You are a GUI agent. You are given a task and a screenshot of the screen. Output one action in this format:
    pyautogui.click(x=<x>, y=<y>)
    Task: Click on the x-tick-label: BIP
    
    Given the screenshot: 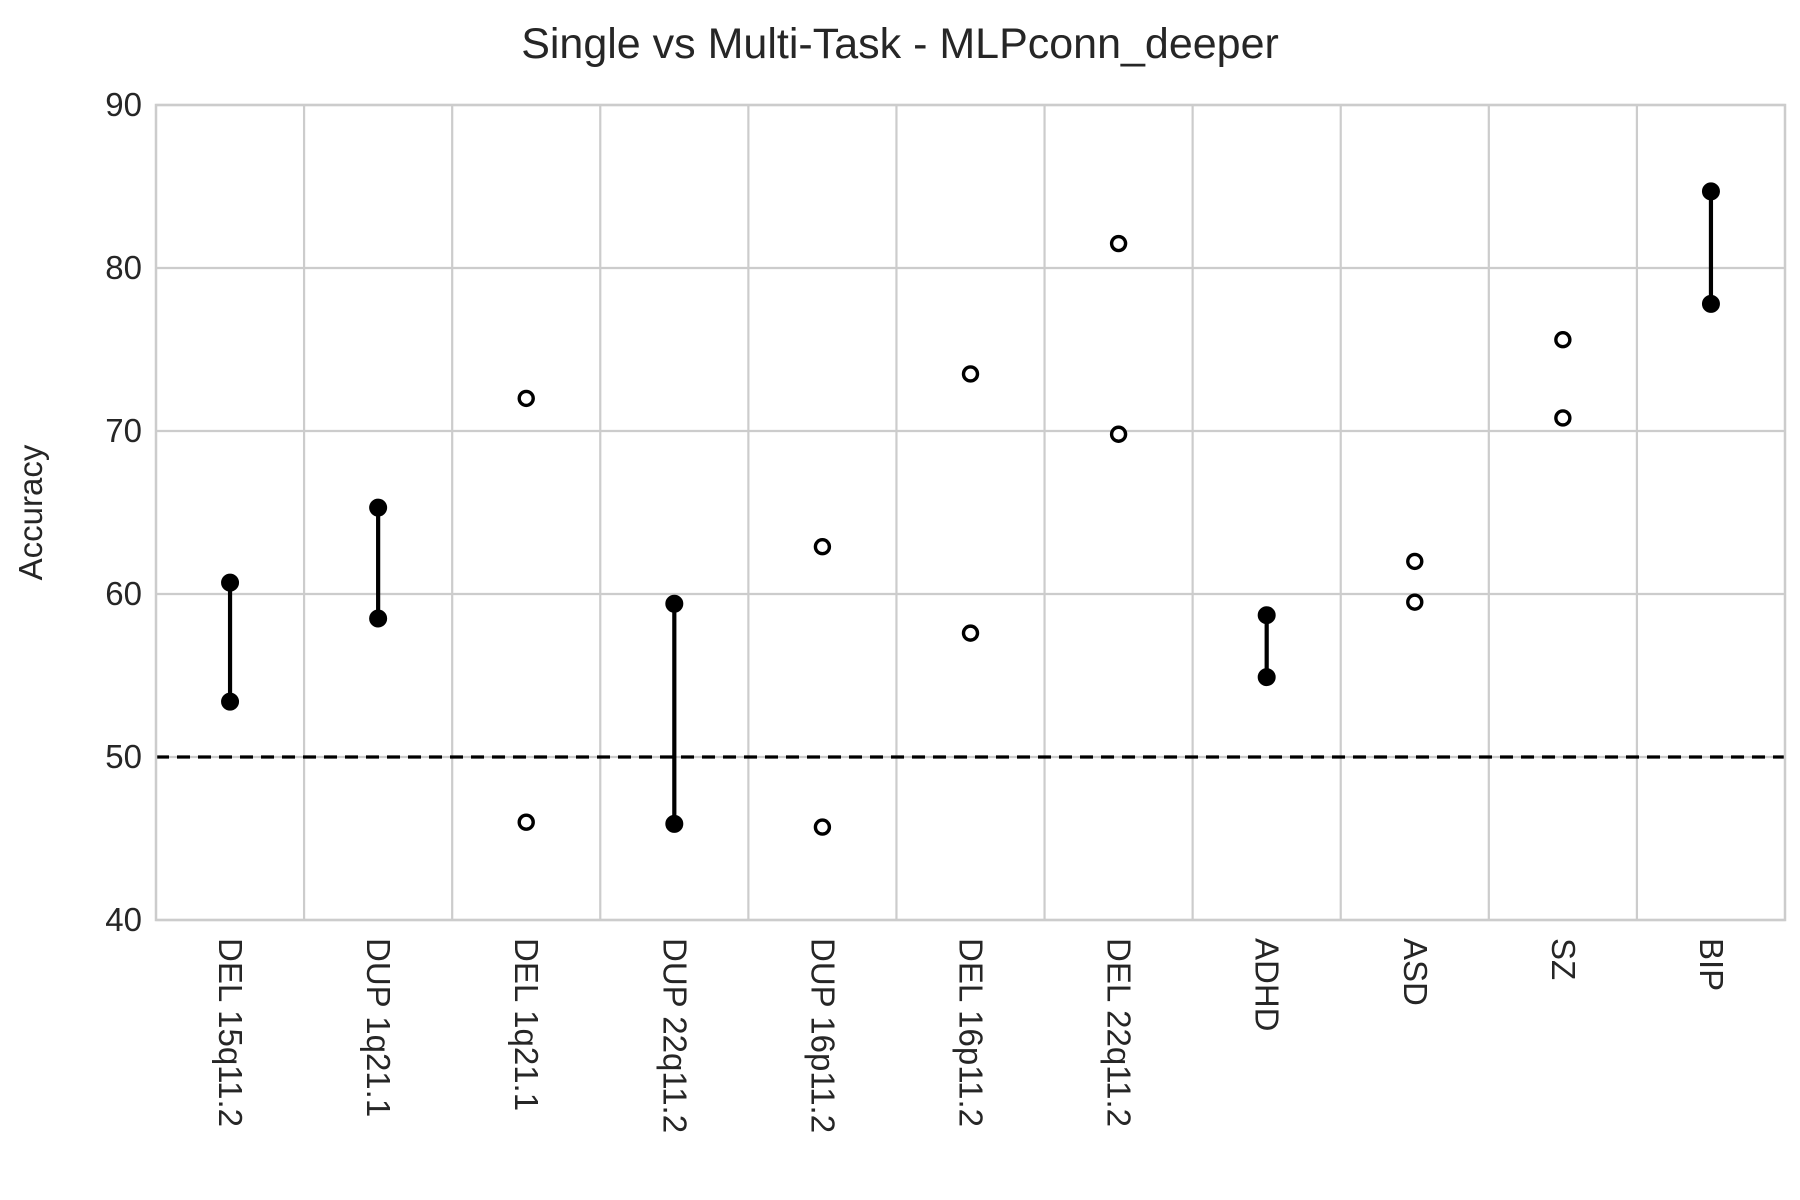 What is the action you would take?
    pyautogui.click(x=1711, y=964)
    